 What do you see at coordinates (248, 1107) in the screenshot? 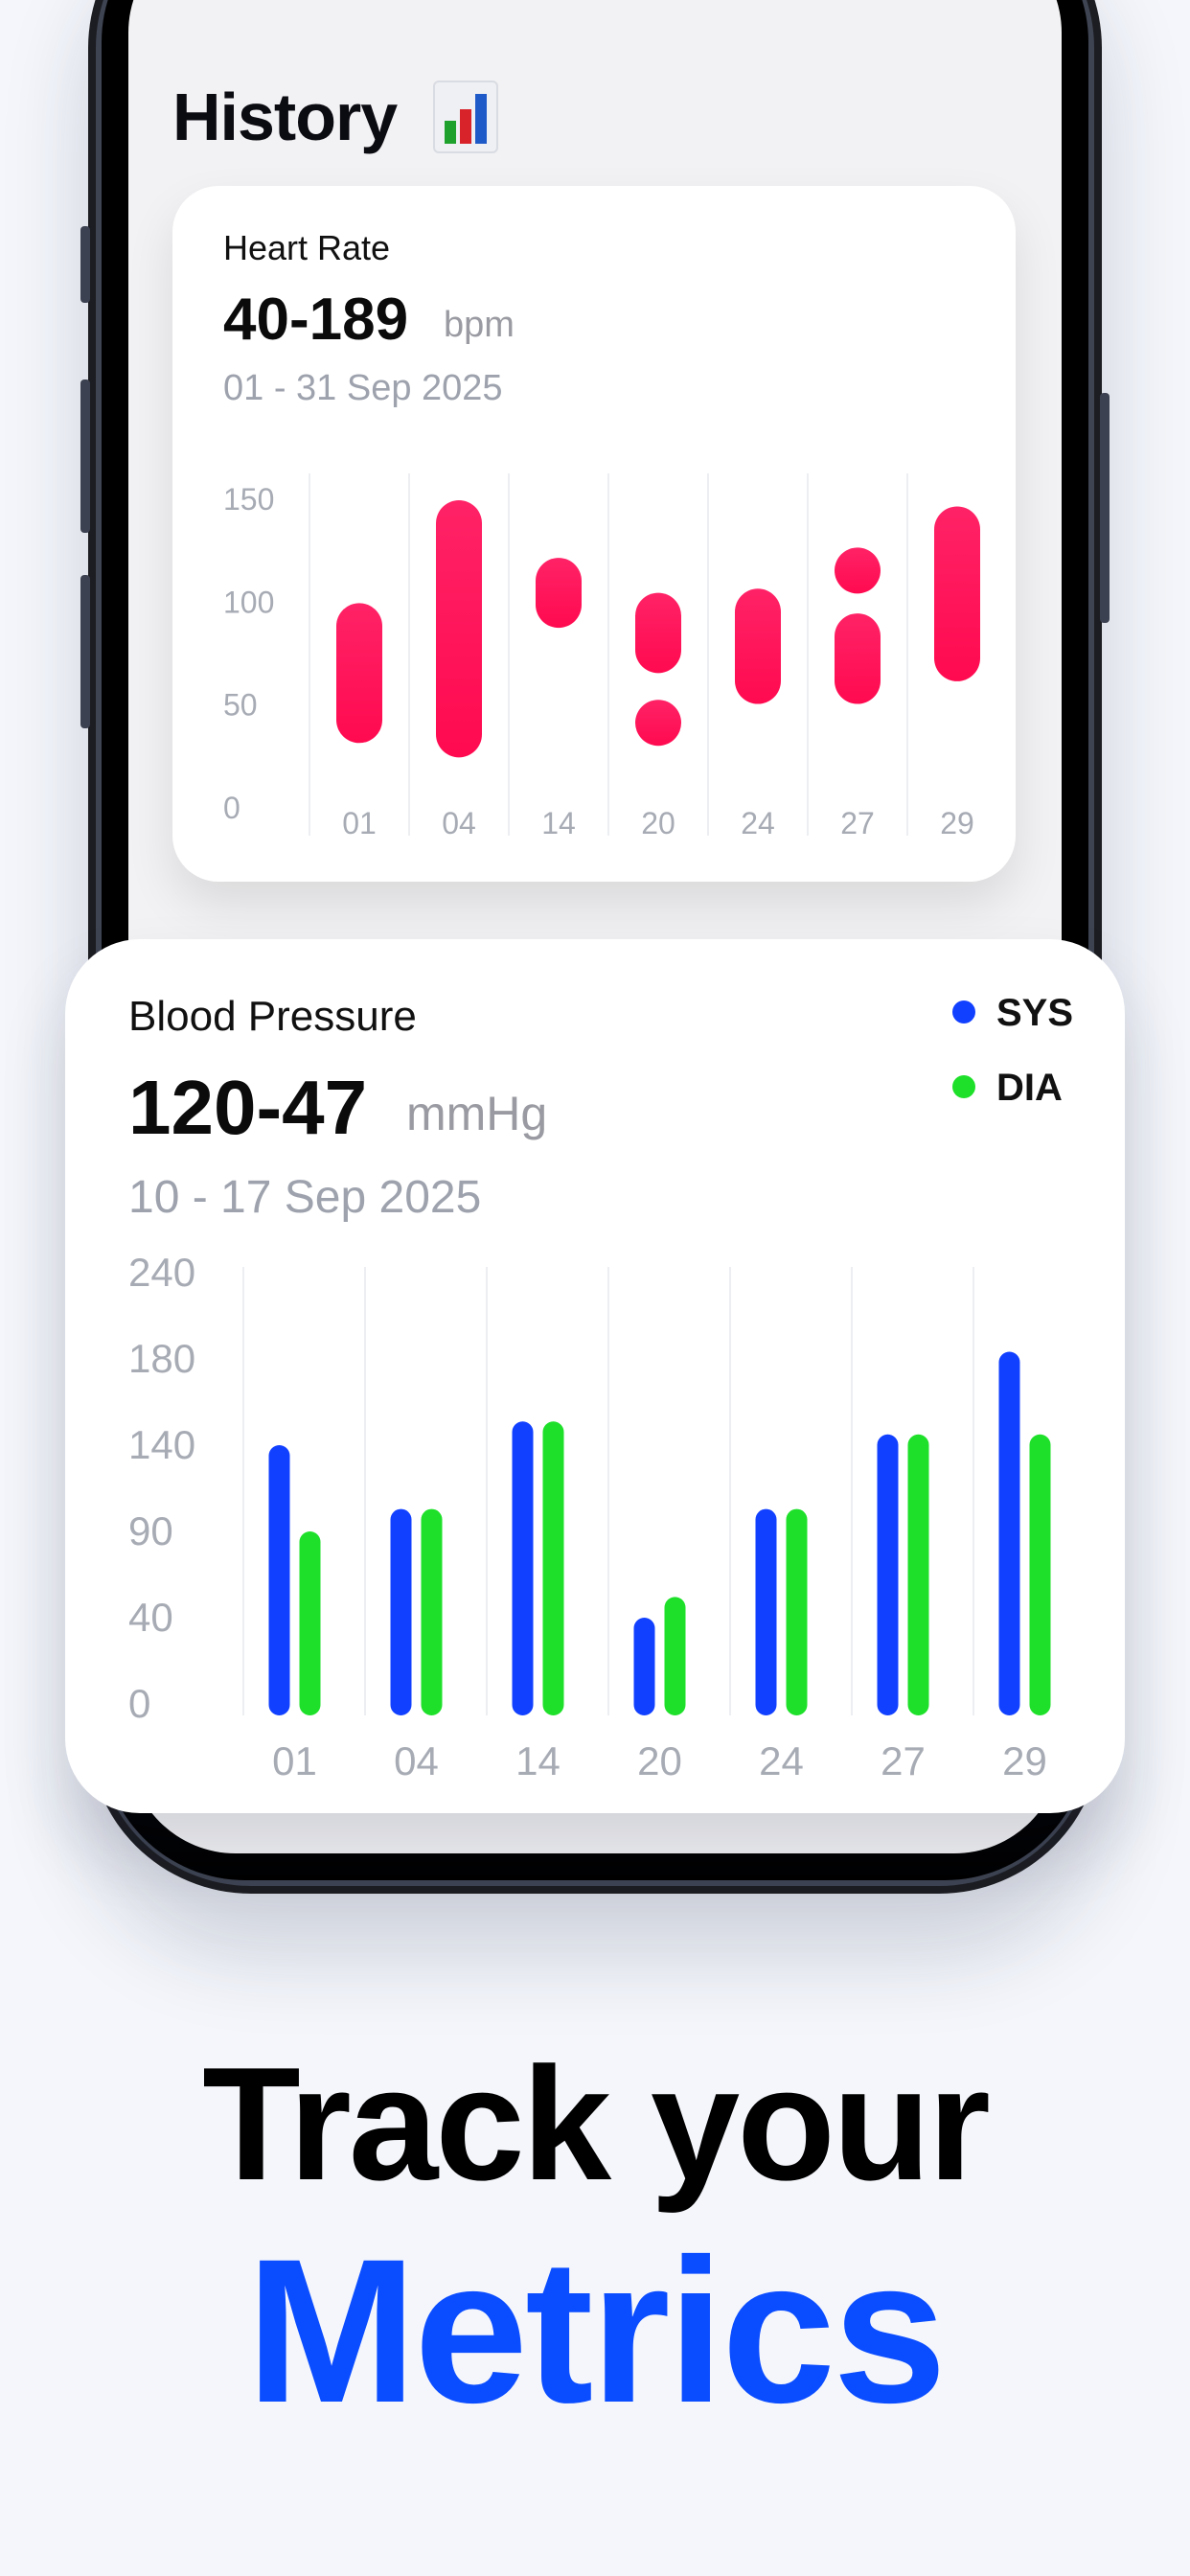
I see `blood-pressure-range-value: 120-47` at bounding box center [248, 1107].